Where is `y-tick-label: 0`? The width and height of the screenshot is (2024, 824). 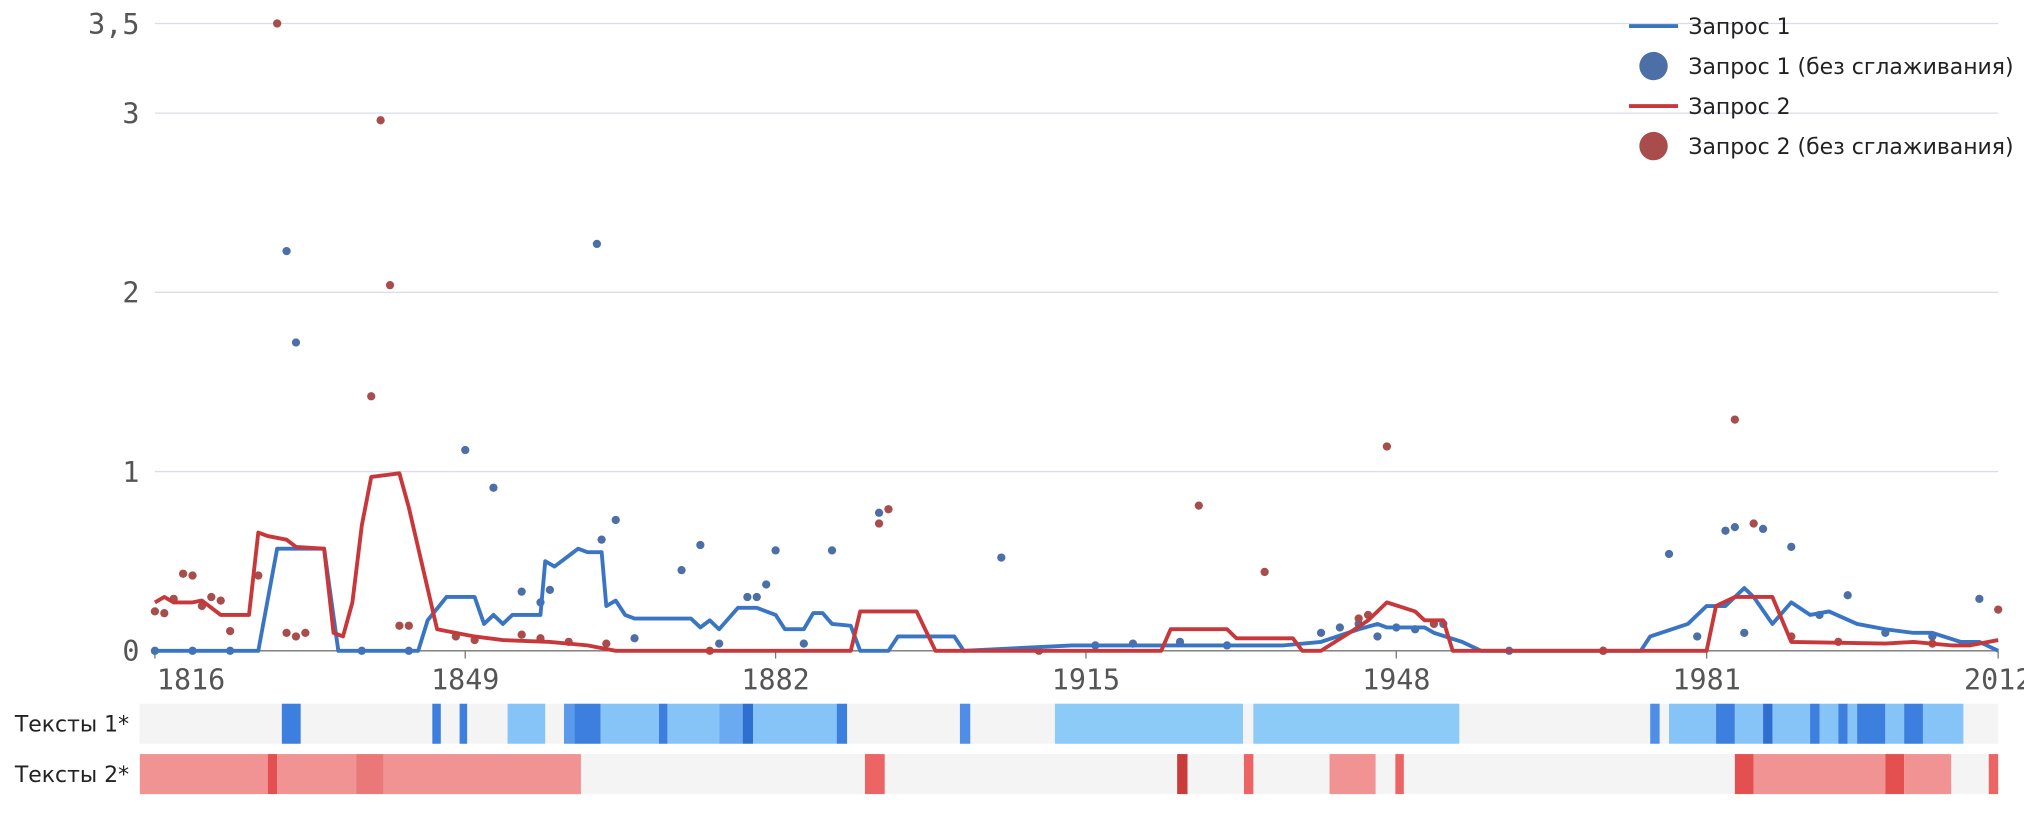
y-tick-label: 0 is located at coordinates (130, 651).